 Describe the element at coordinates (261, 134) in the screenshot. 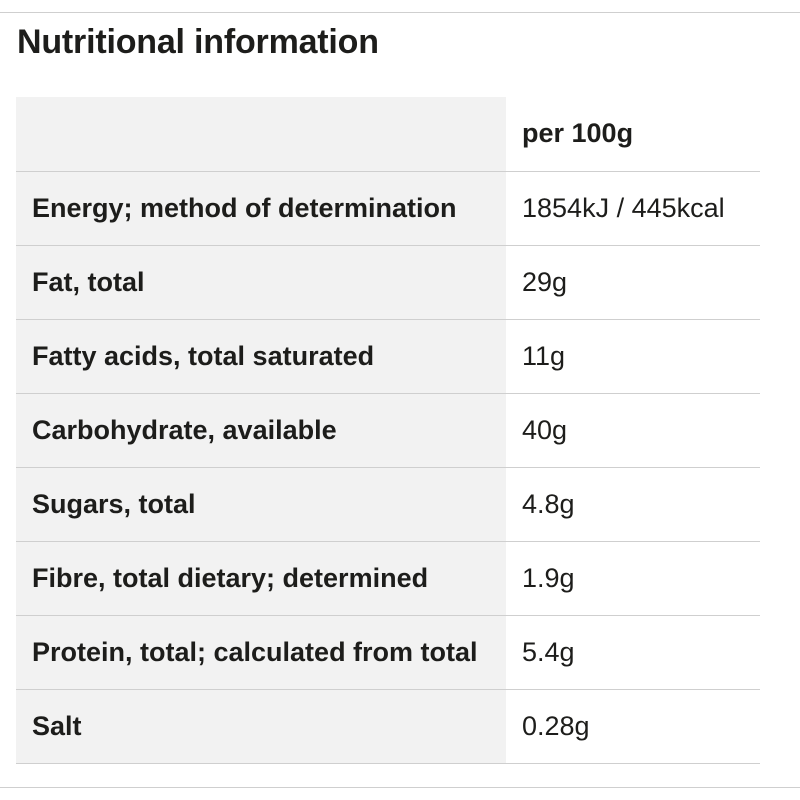

I see `header-label-cell` at that location.